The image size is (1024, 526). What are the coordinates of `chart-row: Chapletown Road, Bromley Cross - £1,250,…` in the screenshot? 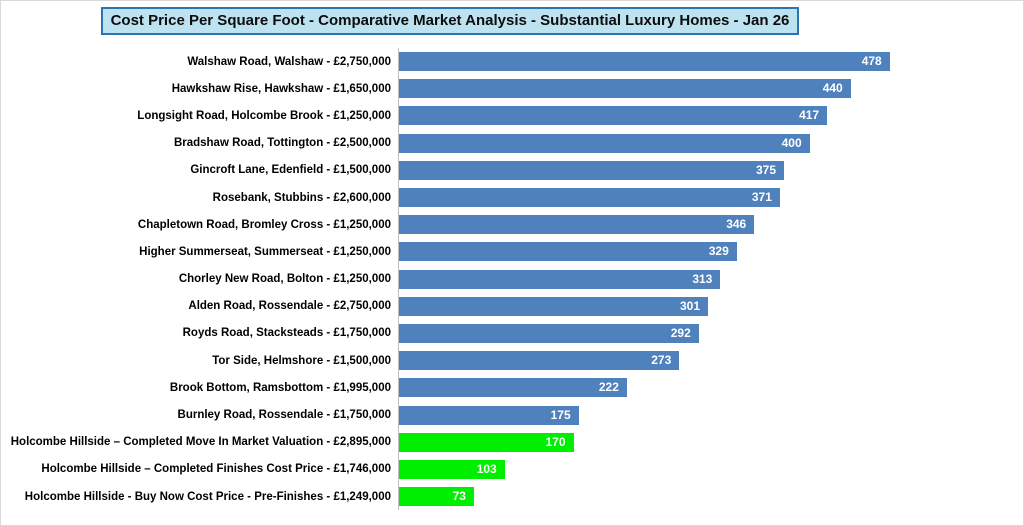 It's located at (508, 225).